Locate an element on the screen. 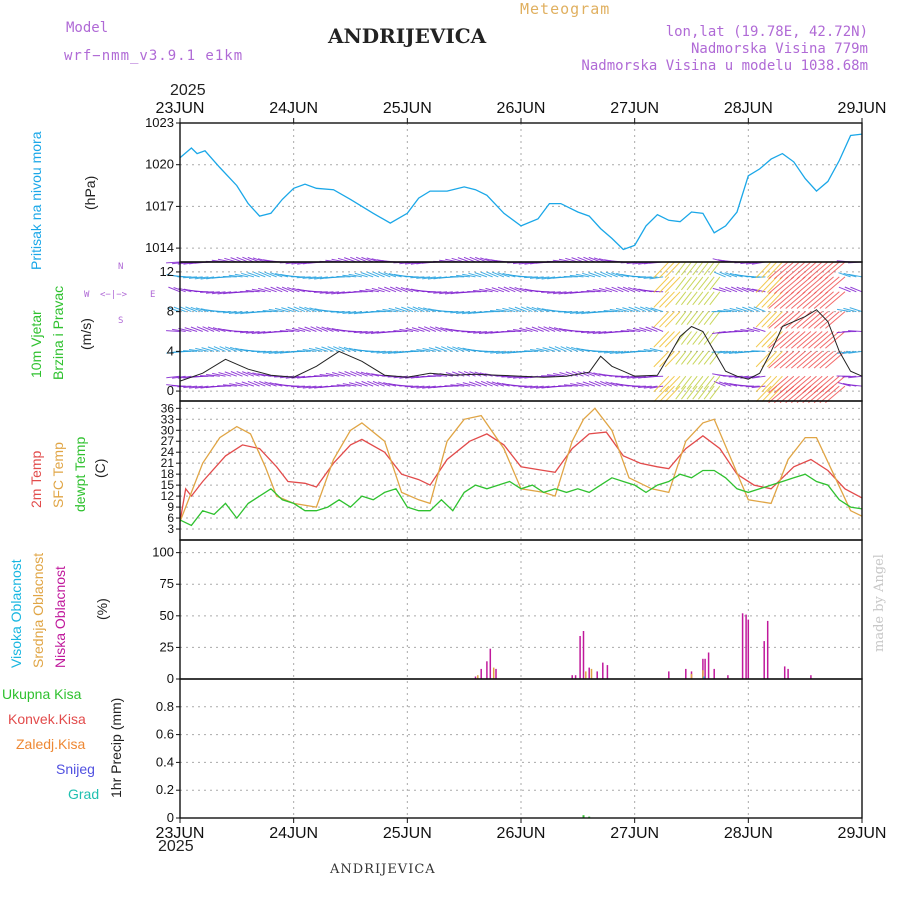  x-tick-label-top: 28JUN is located at coordinates (748, 108).